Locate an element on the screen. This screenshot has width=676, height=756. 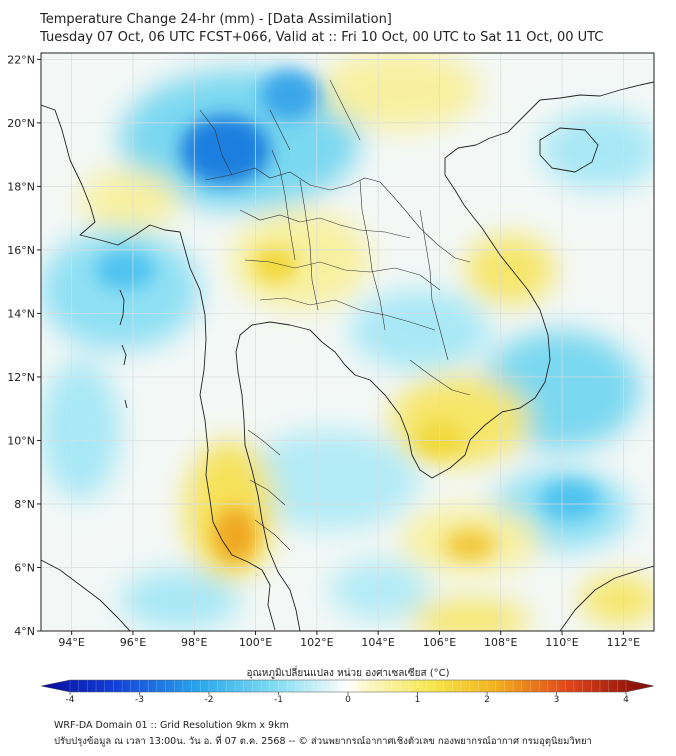
colorbar-tick-label: 2 is located at coordinates (487, 700).